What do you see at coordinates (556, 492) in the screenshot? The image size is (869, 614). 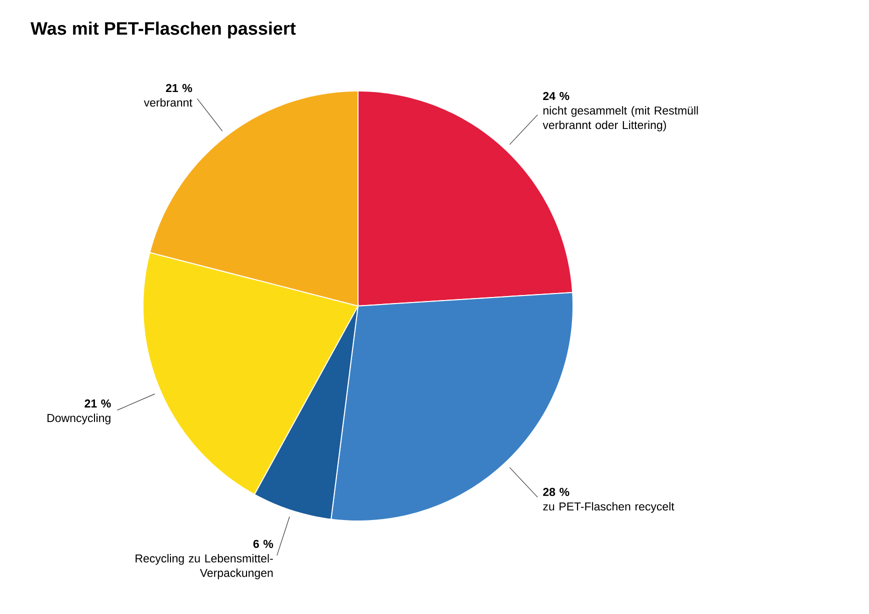 I see `data-label: 28 %` at bounding box center [556, 492].